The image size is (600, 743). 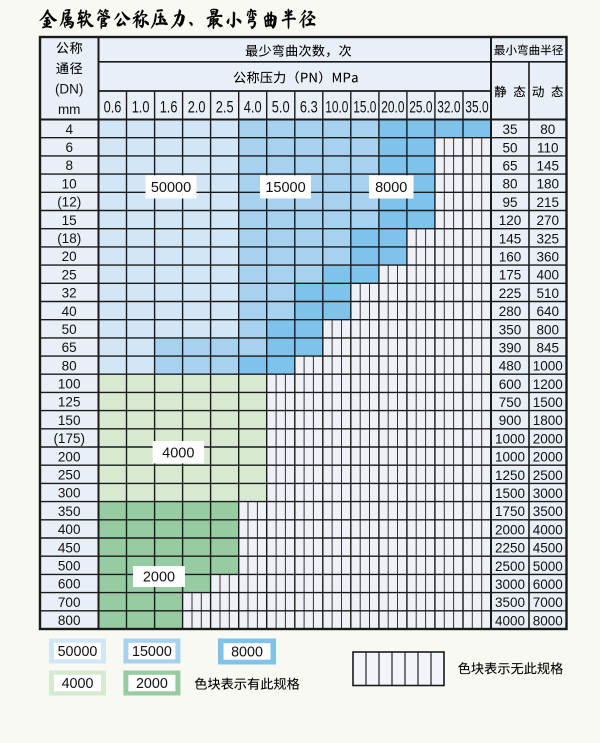 What do you see at coordinates (510, 257) in the screenshot?
I see `svg-text: 160` at bounding box center [510, 257].